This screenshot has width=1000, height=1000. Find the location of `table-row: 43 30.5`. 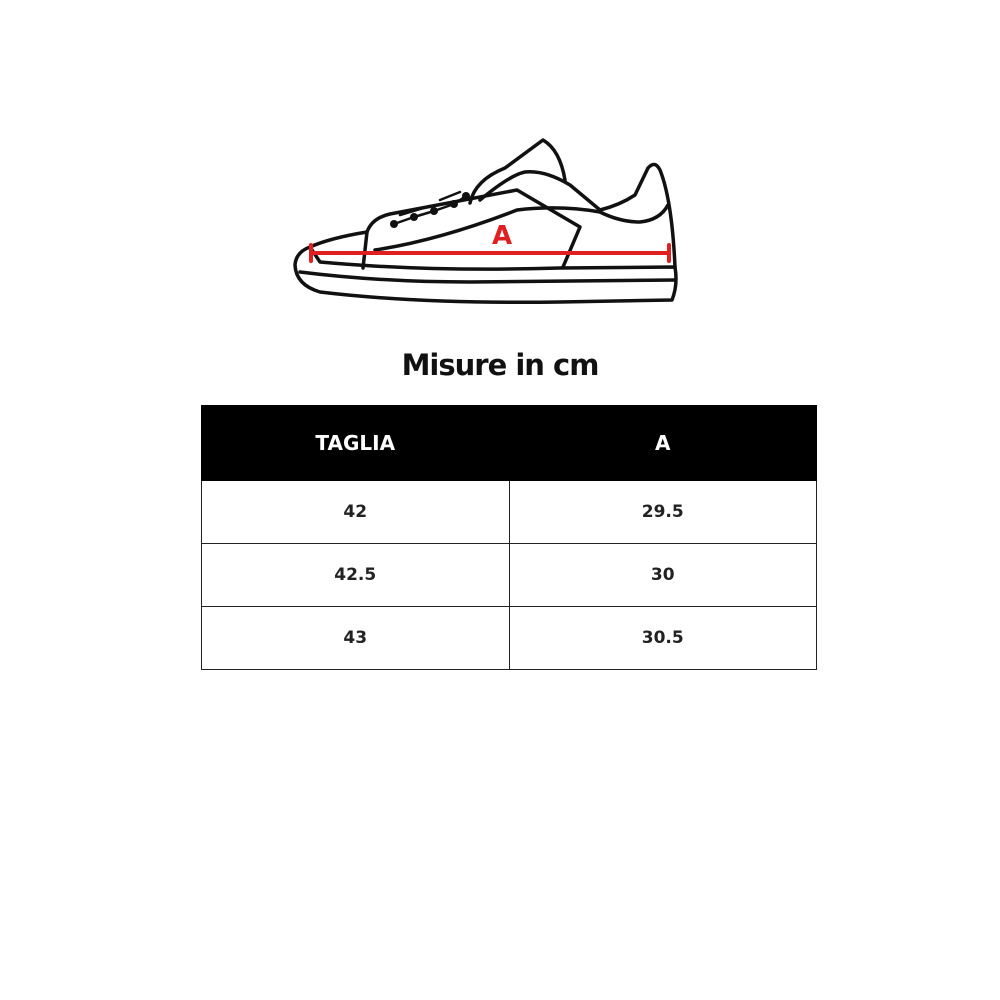

table-row: 43 30.5 is located at coordinates (509, 638).